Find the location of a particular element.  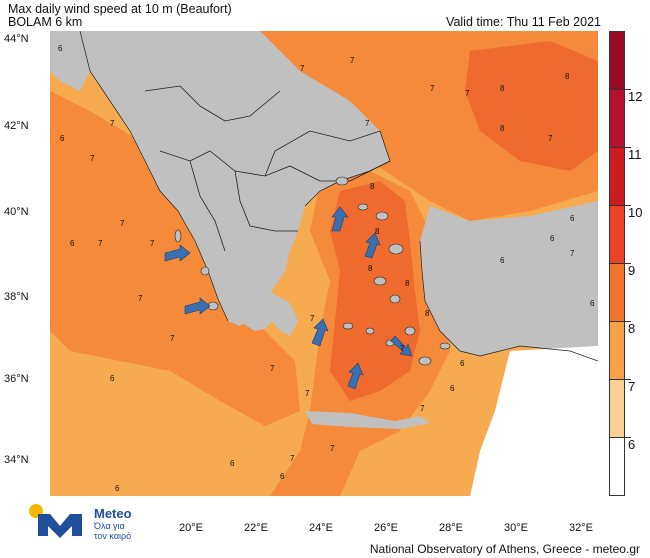

lon-label-26: 26°E is located at coordinates (386, 528).